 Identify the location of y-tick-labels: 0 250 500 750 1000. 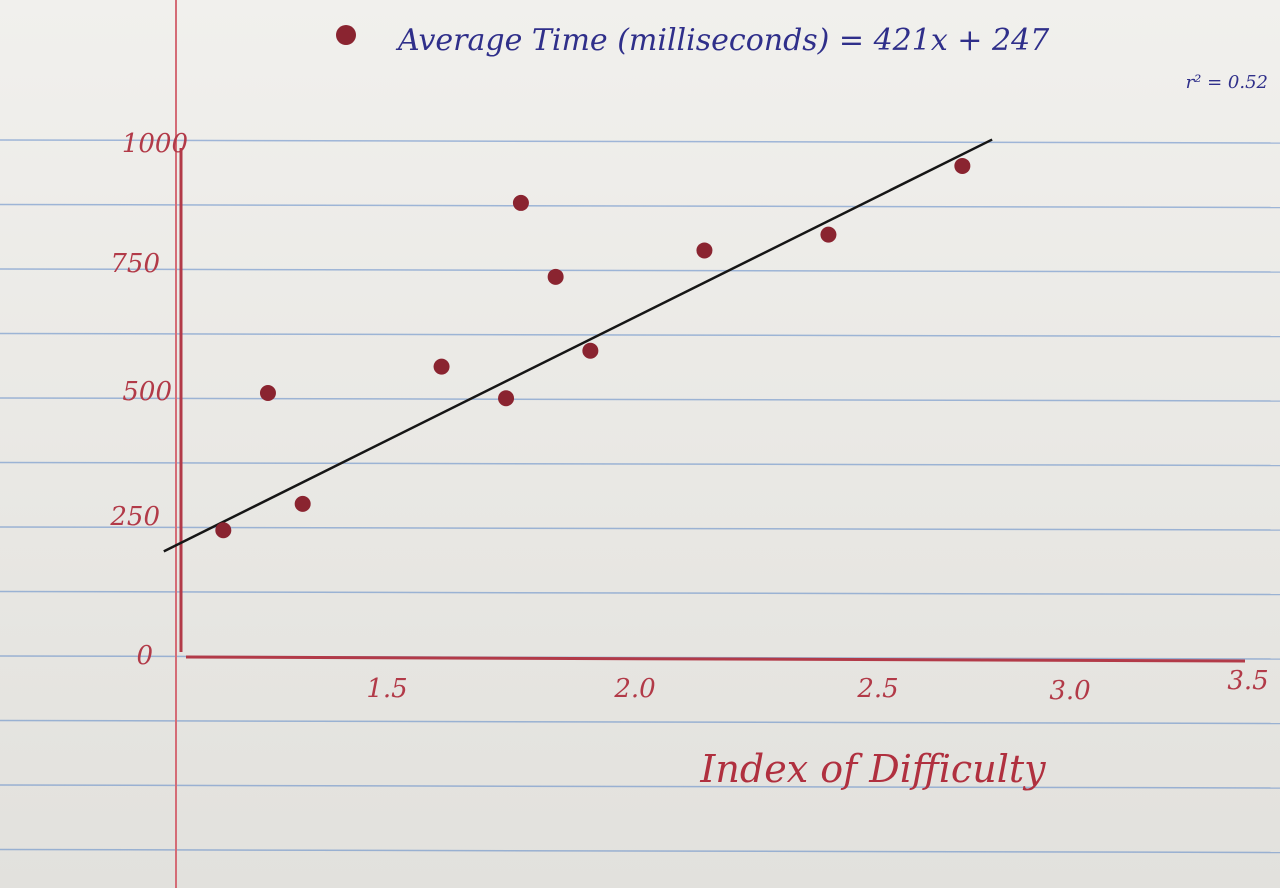
(148, 400).